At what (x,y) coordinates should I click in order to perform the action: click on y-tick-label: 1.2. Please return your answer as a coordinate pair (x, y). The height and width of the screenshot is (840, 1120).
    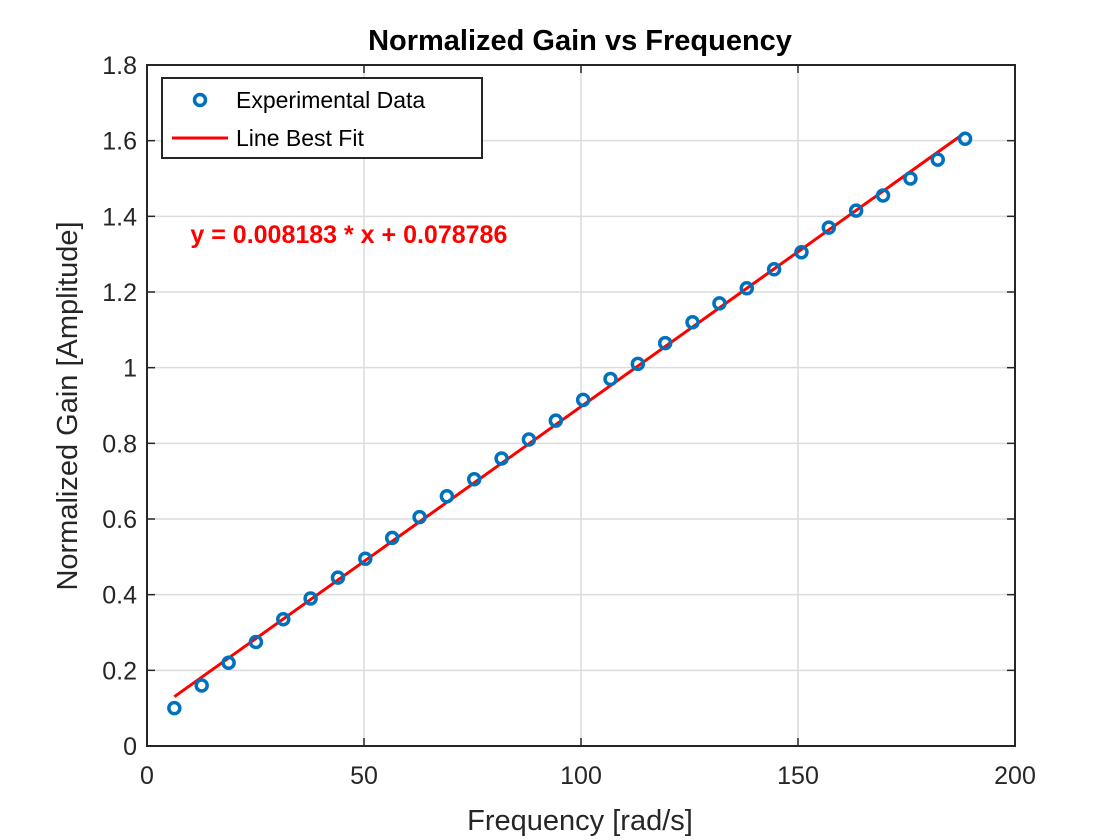
    Looking at the image, I should click on (119, 293).